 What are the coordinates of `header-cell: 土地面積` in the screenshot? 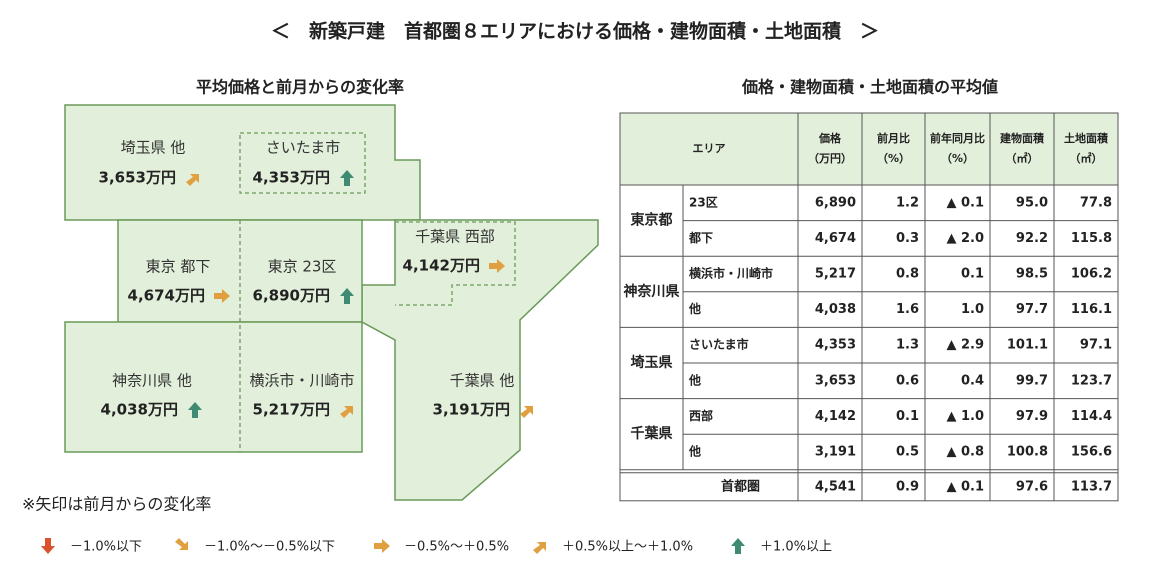 It's located at (1086, 138).